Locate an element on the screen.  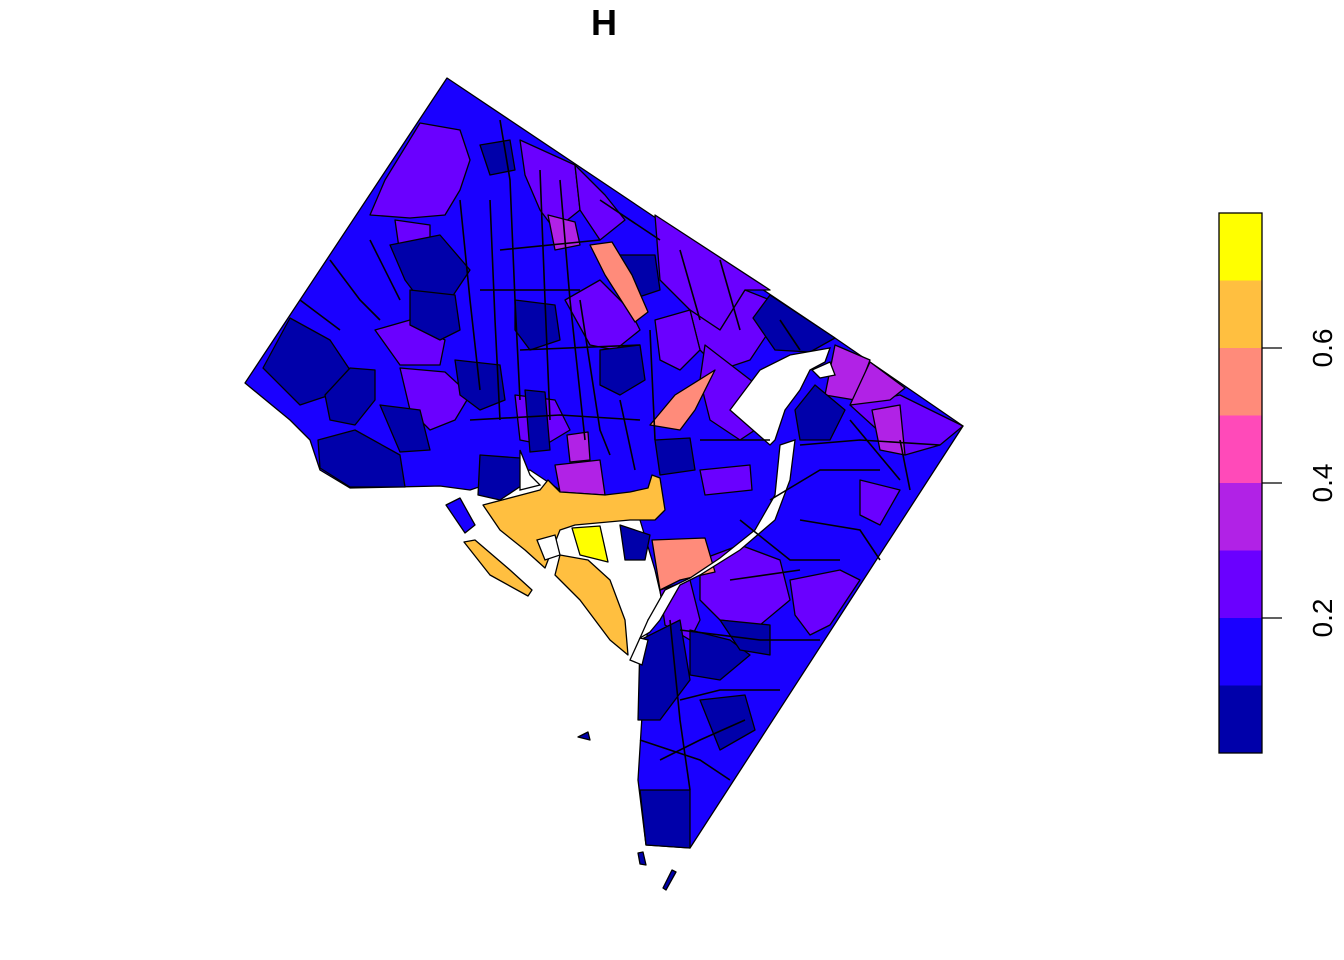
legend-tick-label: 0.2 is located at coordinates (1322, 618).